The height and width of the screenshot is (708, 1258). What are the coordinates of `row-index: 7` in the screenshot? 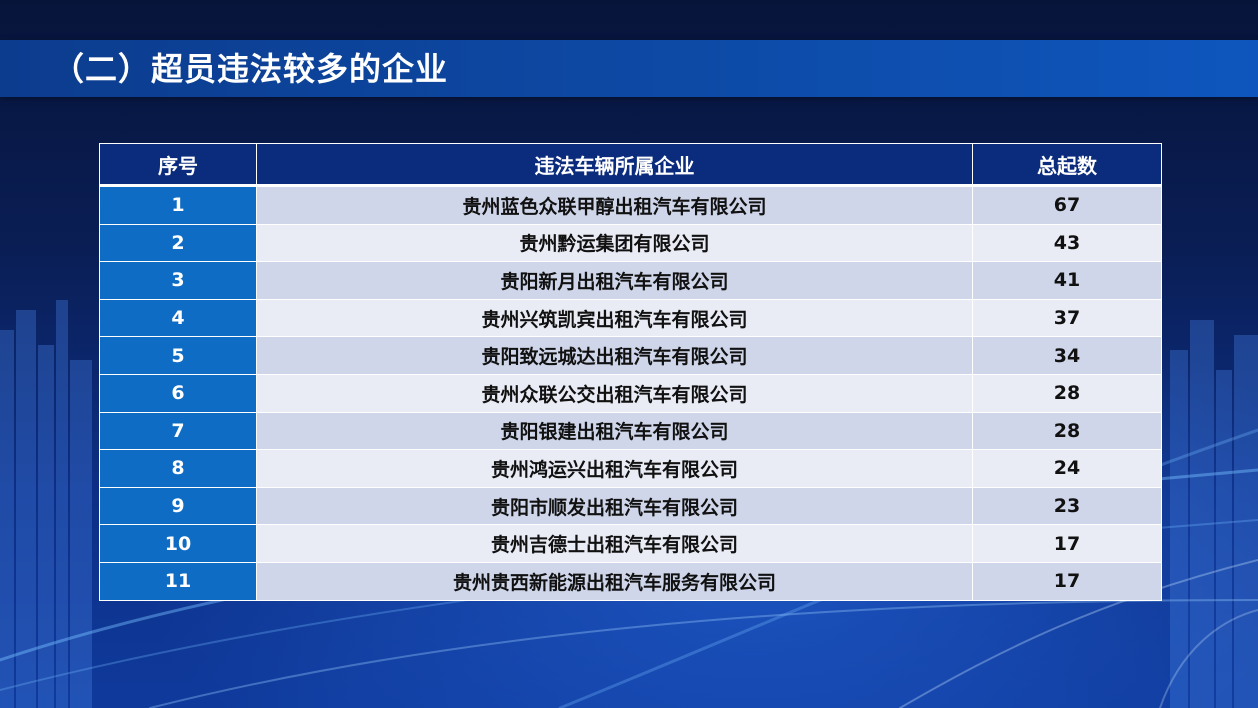 It's located at (178, 431).